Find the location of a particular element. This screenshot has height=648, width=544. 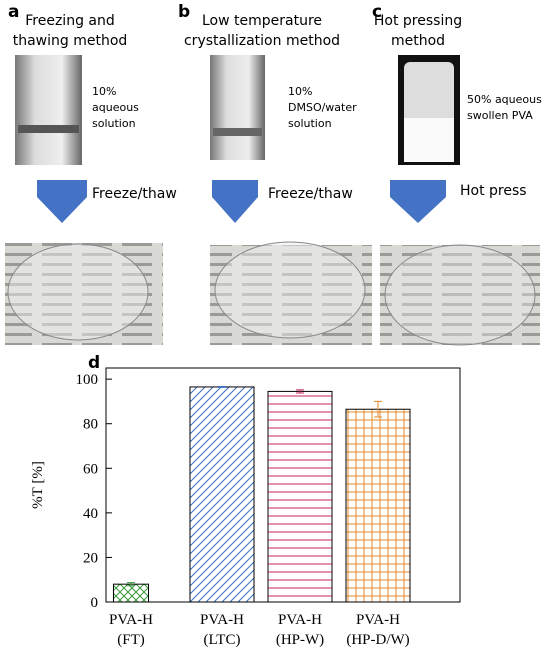

panel-title: method is located at coordinates (418, 41).